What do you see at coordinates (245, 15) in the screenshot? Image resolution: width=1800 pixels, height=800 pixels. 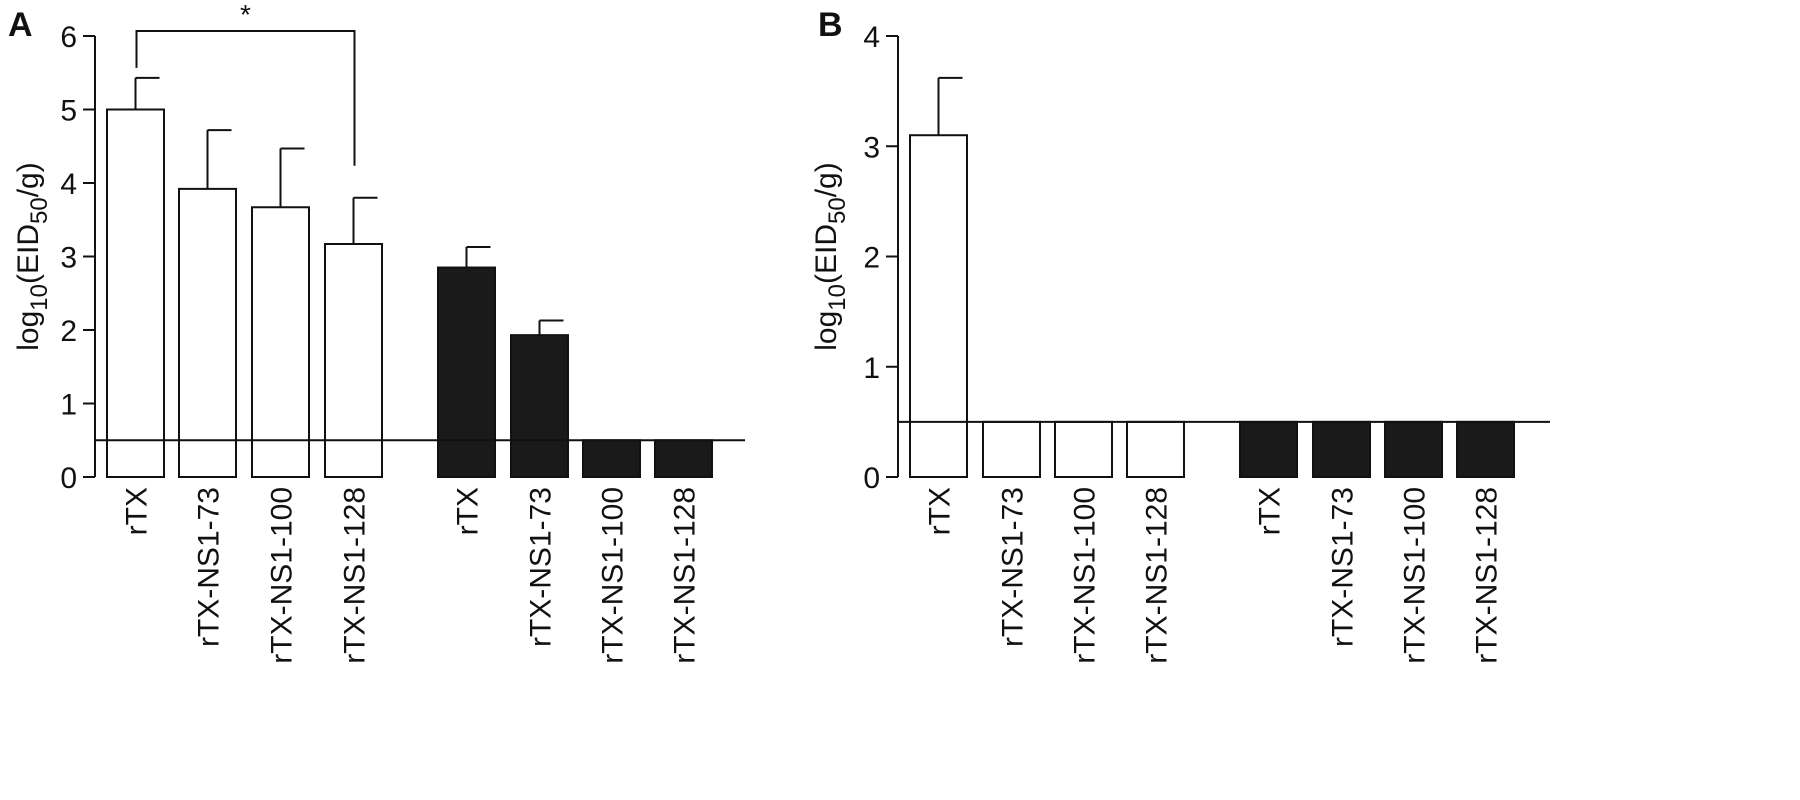 I see `significance-marker: *` at bounding box center [245, 15].